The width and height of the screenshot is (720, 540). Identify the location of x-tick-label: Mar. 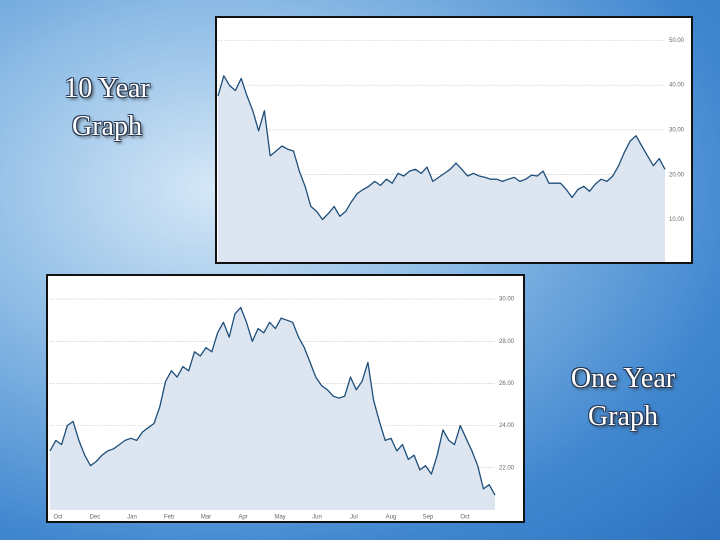
(206, 518).